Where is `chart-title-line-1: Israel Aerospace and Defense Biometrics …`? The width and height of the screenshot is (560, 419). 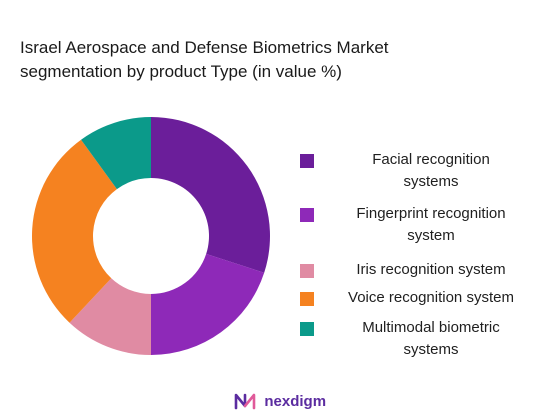 chart-title-line-1: Israel Aerospace and Defense Biometrics … is located at coordinates (204, 47).